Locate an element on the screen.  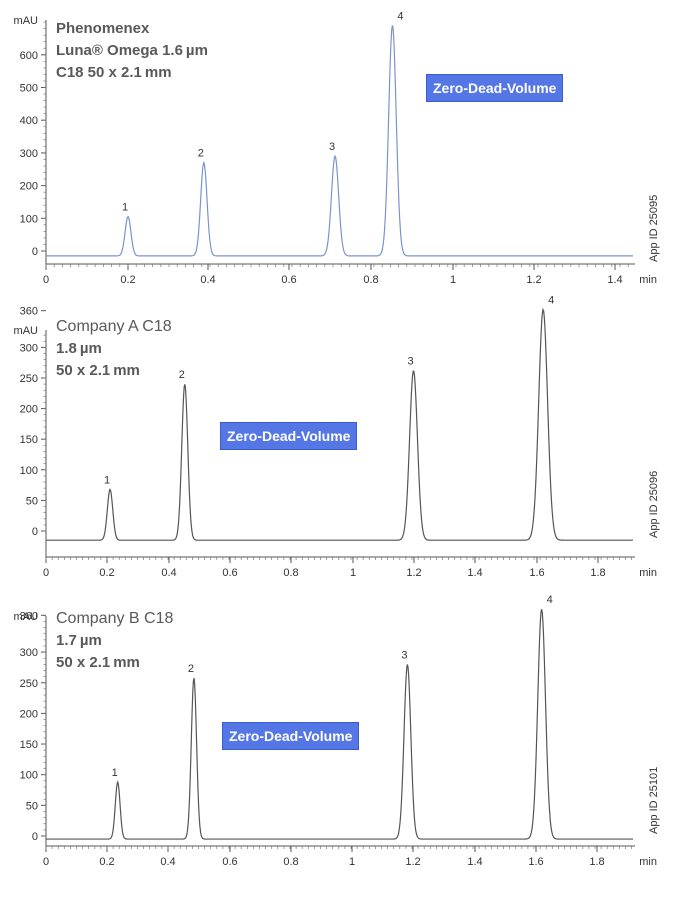
y-tick-label: 500 is located at coordinates (29, 89).